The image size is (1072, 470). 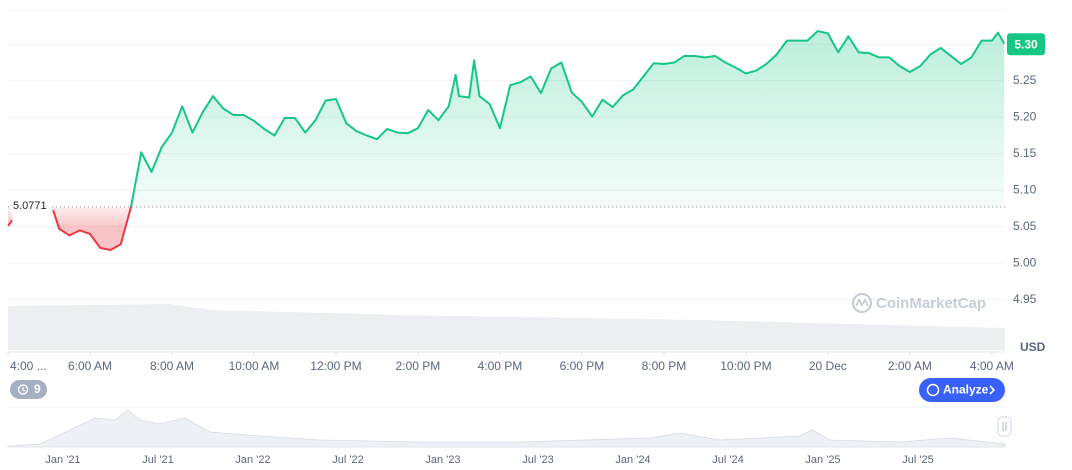 What do you see at coordinates (966, 390) in the screenshot?
I see `analyze-label: Analyze` at bounding box center [966, 390].